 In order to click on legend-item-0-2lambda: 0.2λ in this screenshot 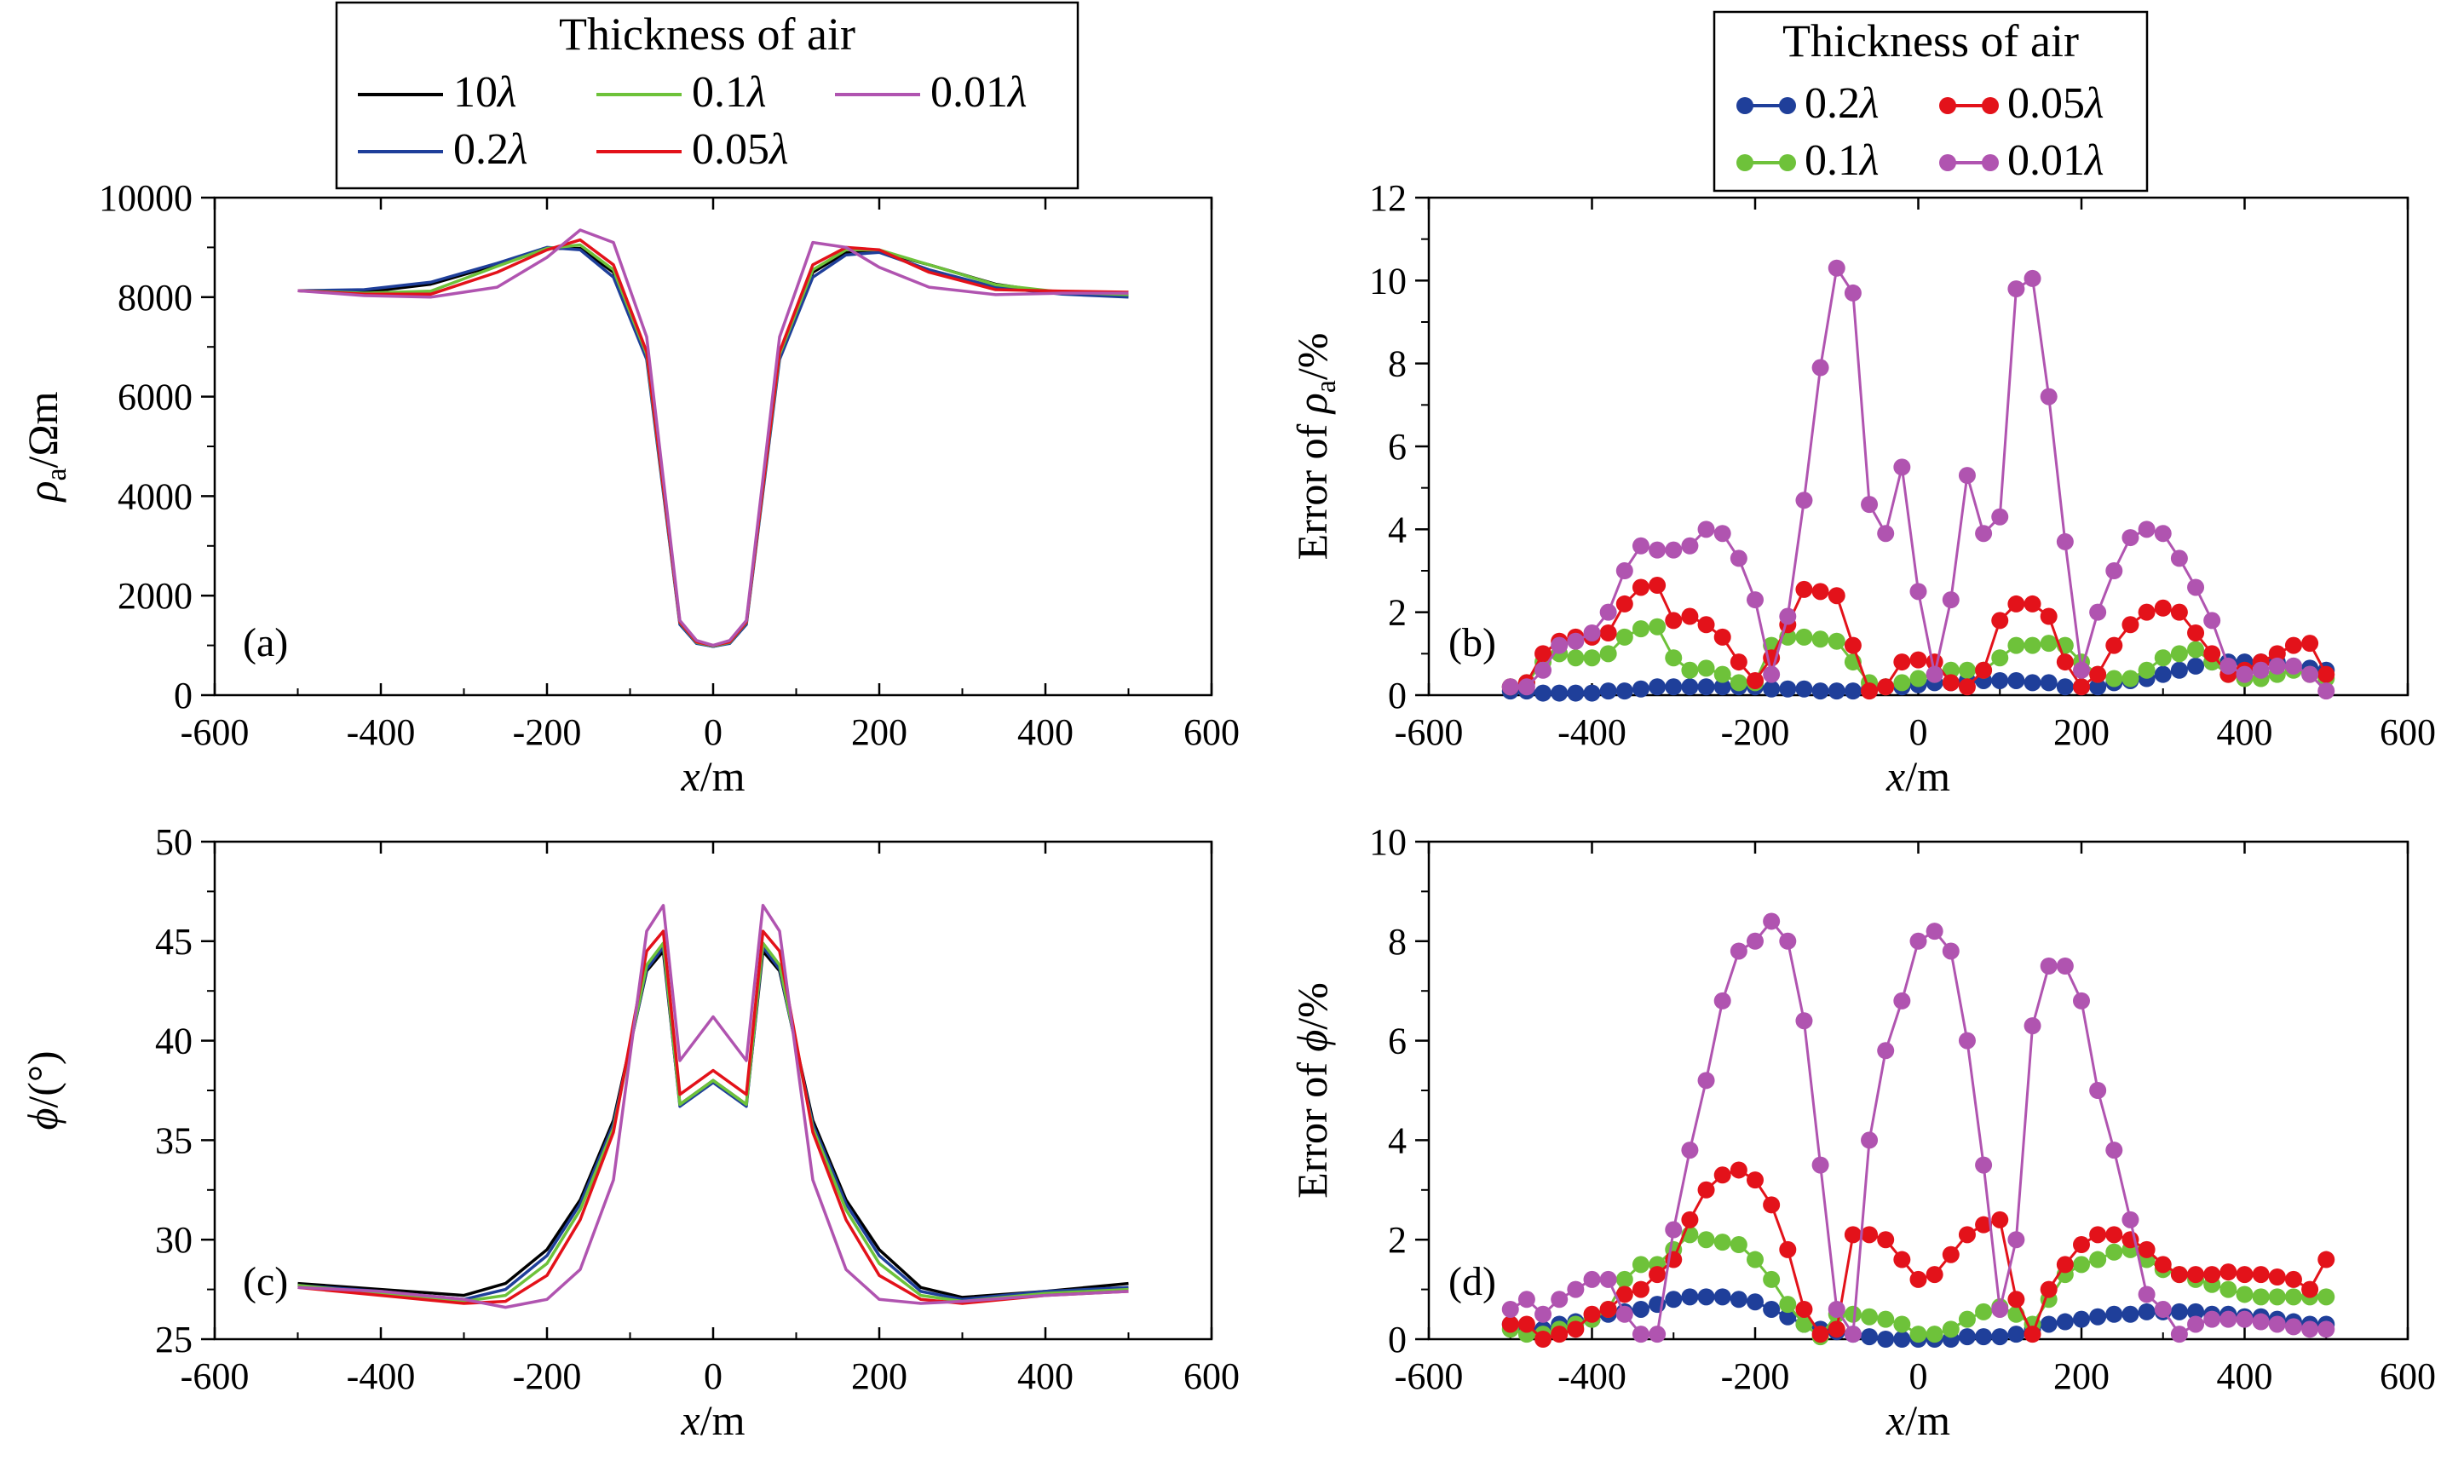, I will do `click(1808, 103)`.